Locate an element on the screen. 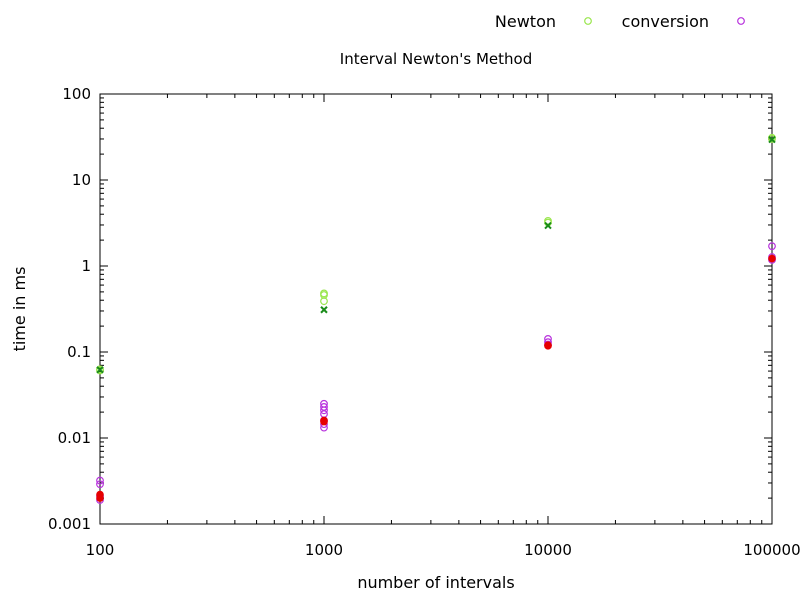 This screenshot has width=800, height=600. y-axis-label: time in ms is located at coordinates (19, 309).